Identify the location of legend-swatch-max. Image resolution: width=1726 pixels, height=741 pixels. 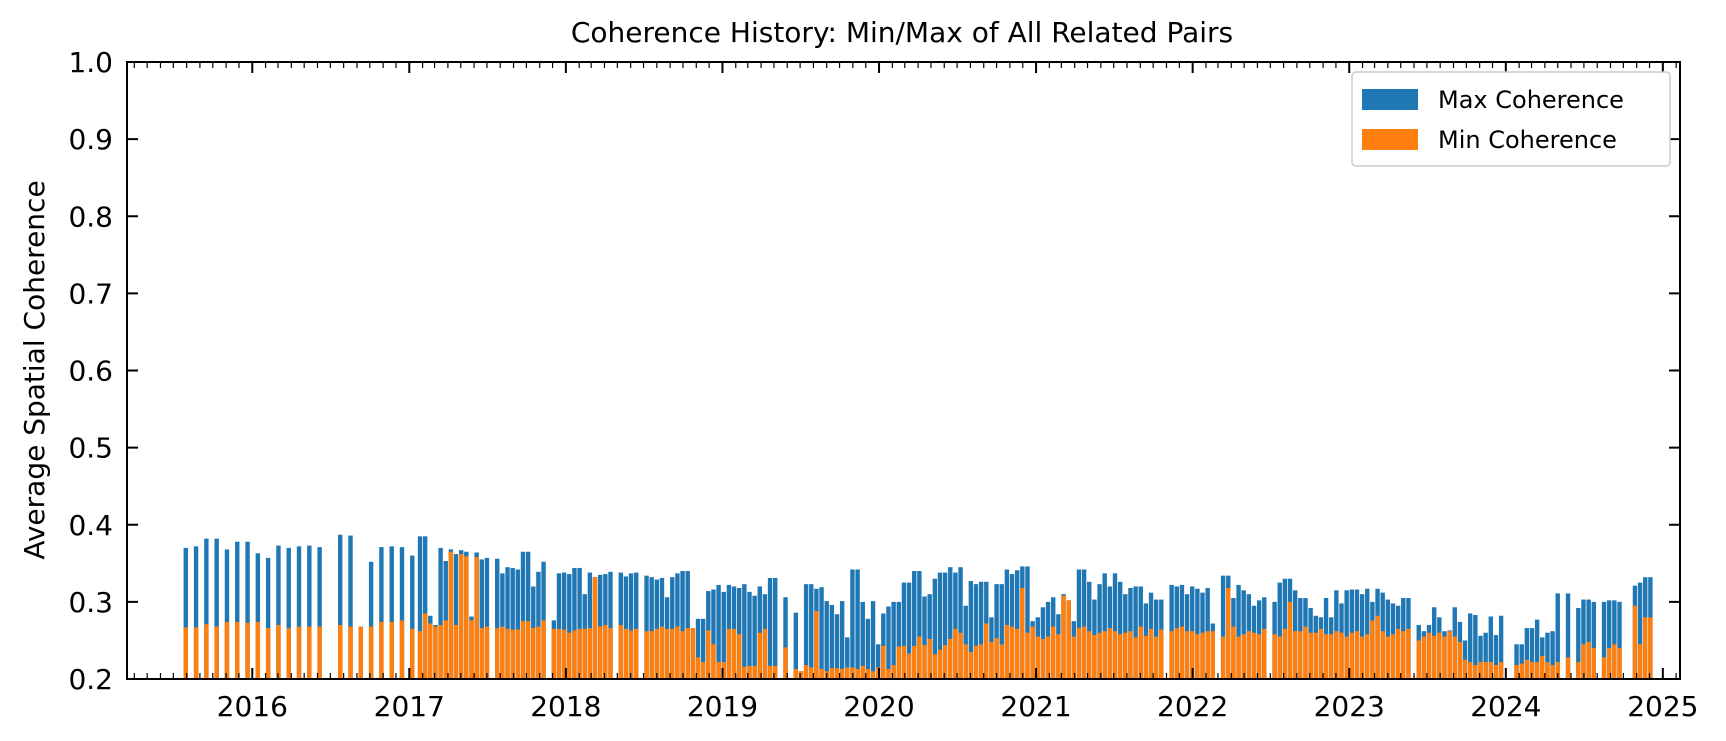
(1390, 99).